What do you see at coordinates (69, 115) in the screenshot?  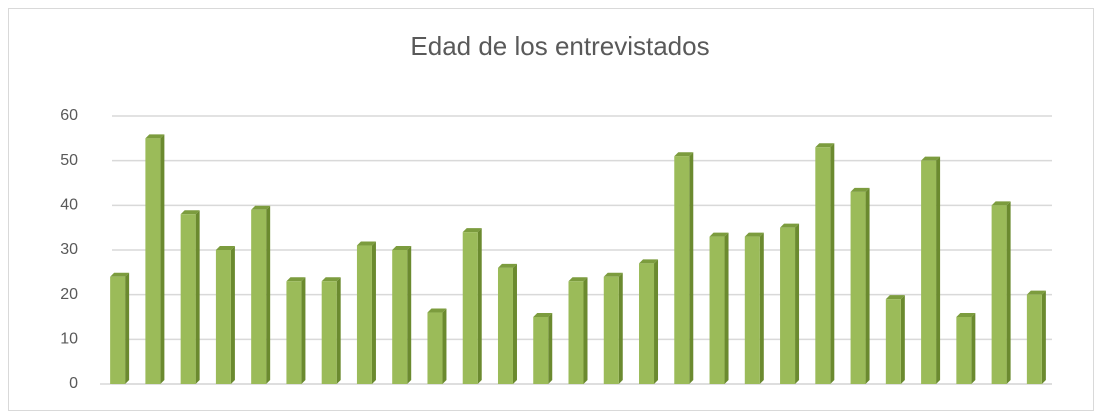 I see `y-tick-label: 60` at bounding box center [69, 115].